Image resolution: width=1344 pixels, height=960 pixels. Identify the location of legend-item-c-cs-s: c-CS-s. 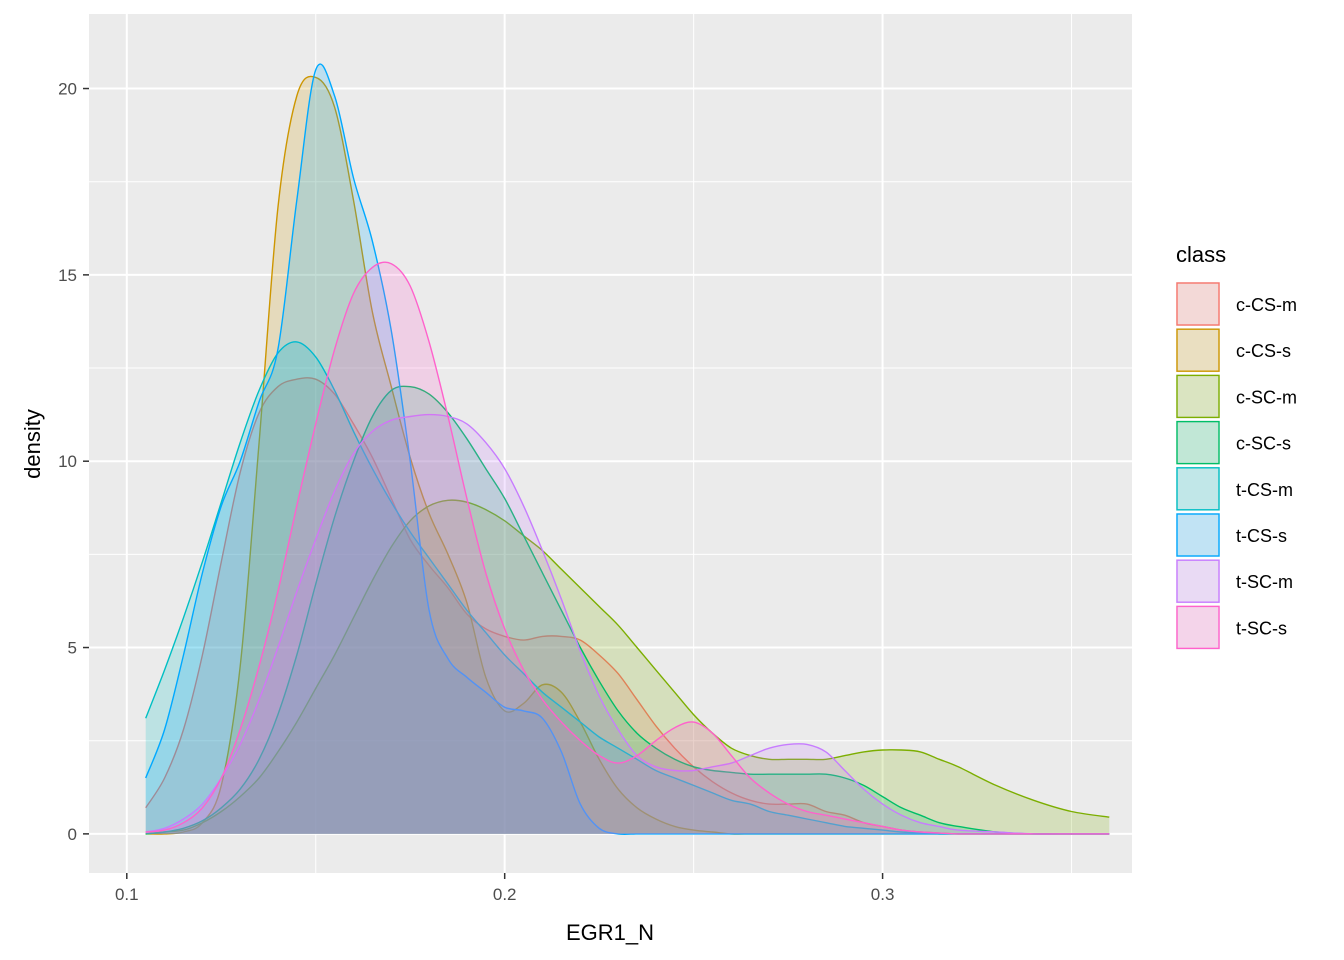
(1233, 350).